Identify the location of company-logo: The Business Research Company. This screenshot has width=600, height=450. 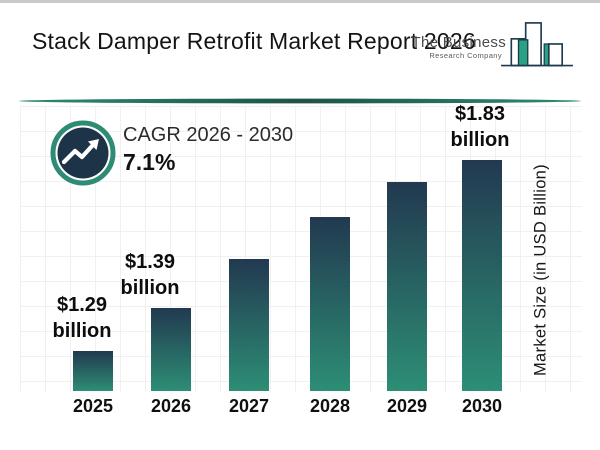
(493, 45).